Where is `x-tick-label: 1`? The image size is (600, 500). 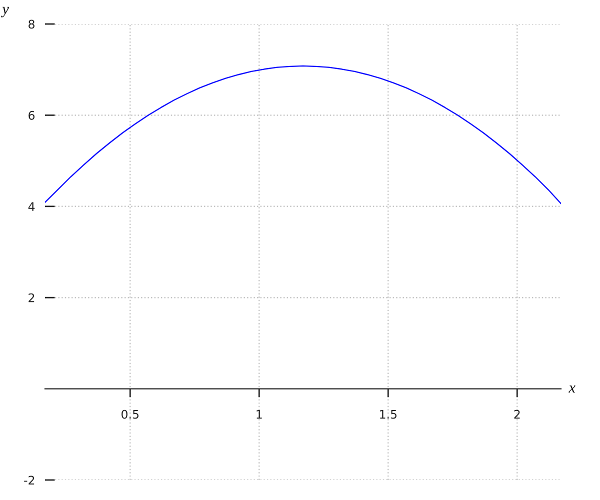
x-tick-label: 1 is located at coordinates (259, 414).